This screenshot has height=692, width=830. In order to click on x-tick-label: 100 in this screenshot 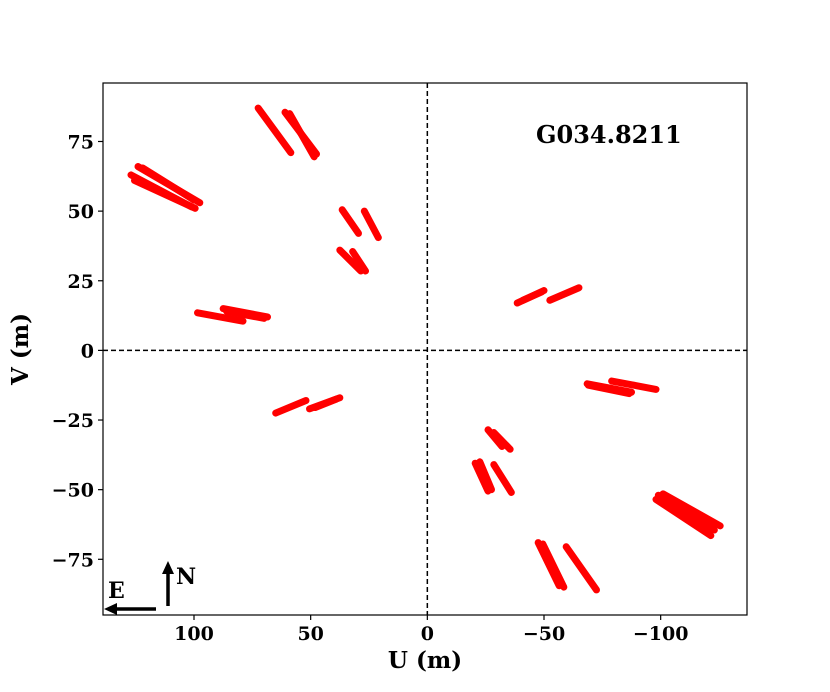, I will do `click(194, 634)`.